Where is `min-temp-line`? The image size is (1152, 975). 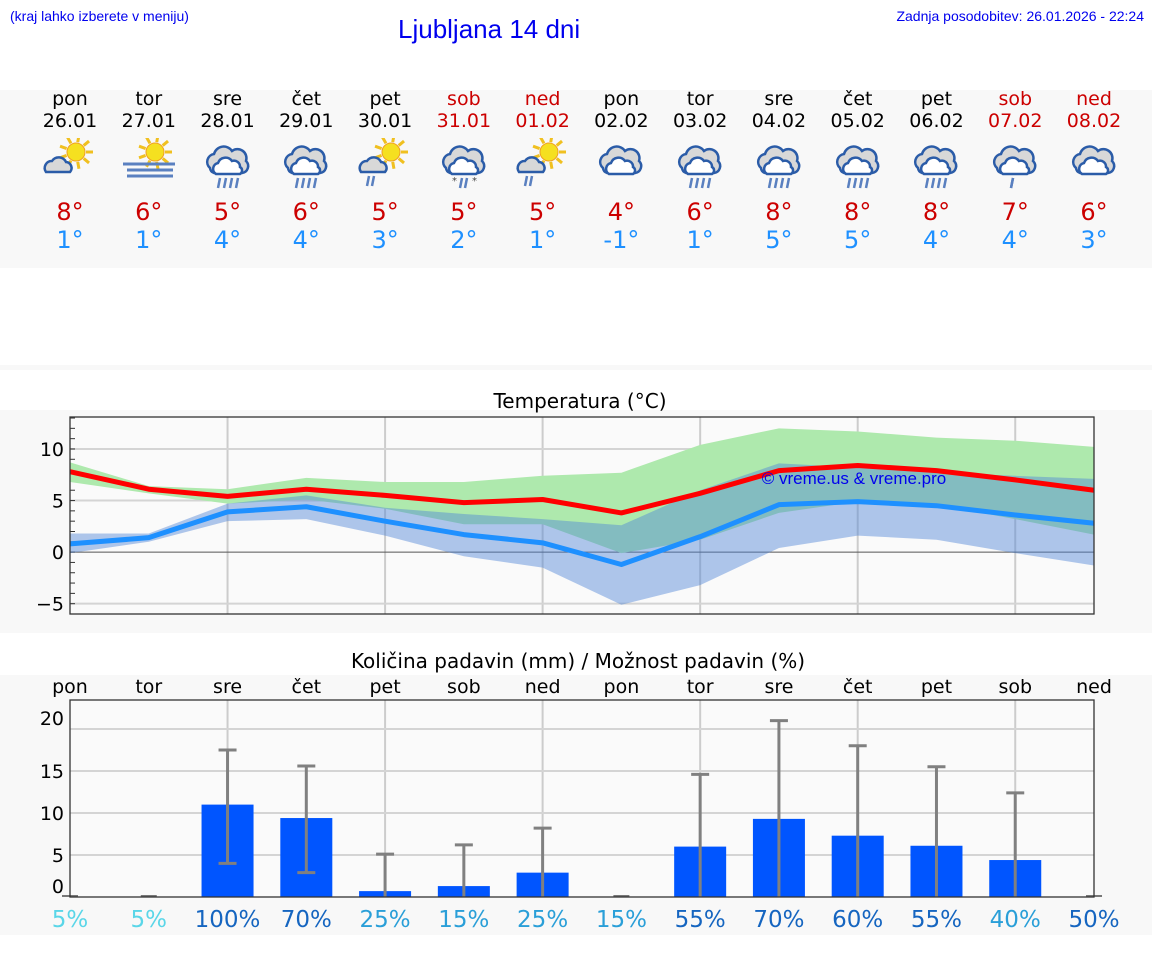
min-temp-line is located at coordinates (582, 533).